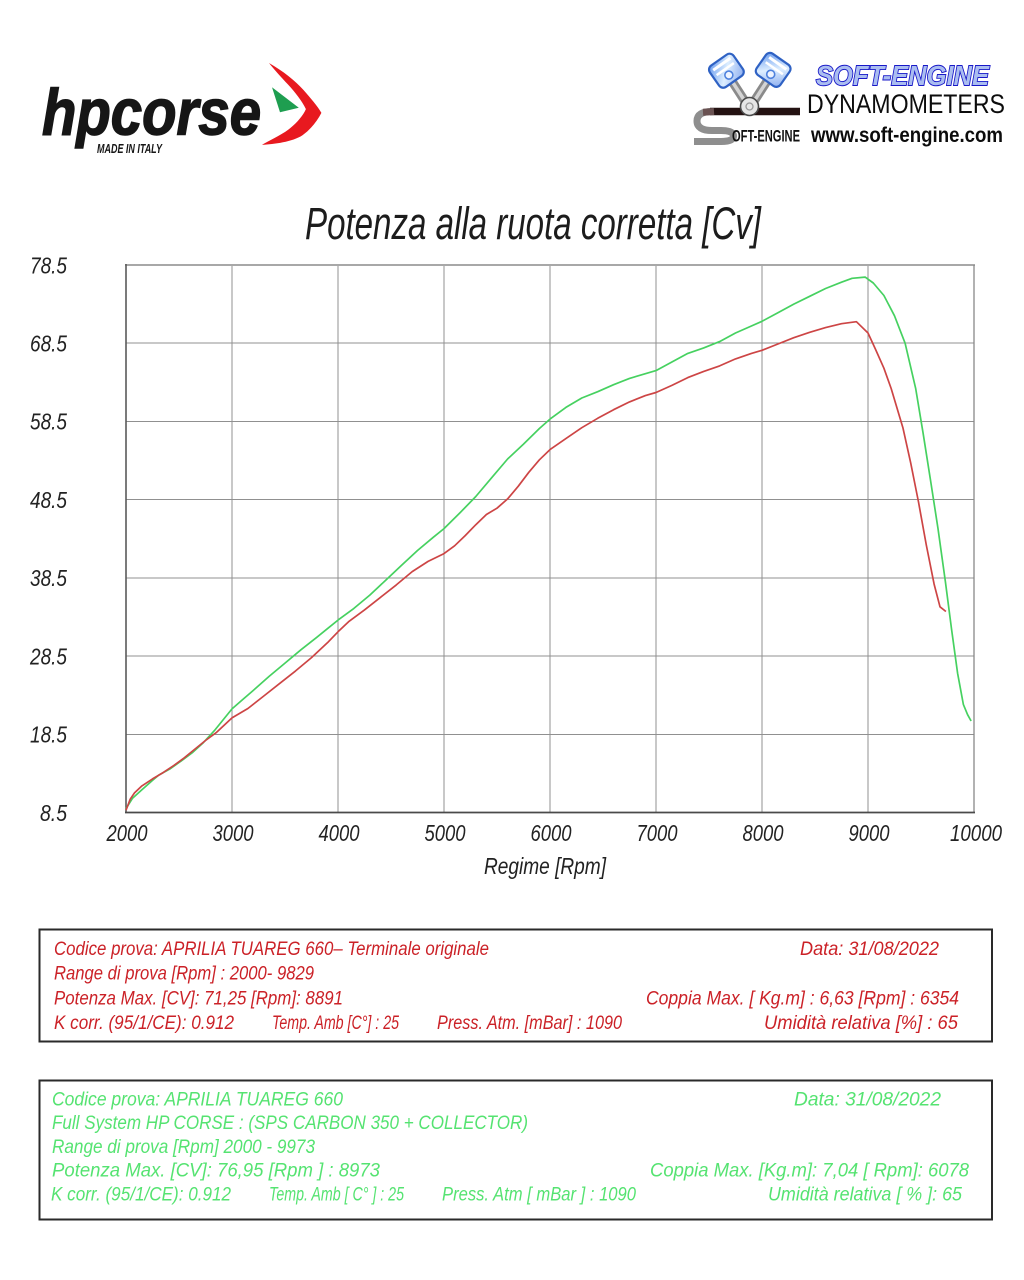 This screenshot has height=1280, width=1024. I want to click on svg-text: 18.5, so click(49, 735).